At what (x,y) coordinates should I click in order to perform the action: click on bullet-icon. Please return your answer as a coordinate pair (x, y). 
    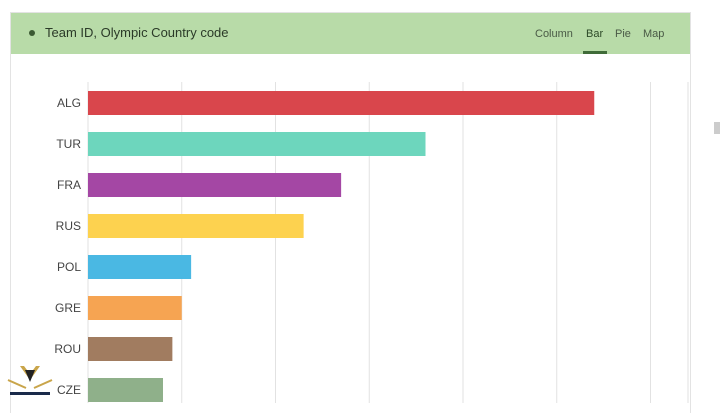
    Looking at the image, I should click on (32, 33).